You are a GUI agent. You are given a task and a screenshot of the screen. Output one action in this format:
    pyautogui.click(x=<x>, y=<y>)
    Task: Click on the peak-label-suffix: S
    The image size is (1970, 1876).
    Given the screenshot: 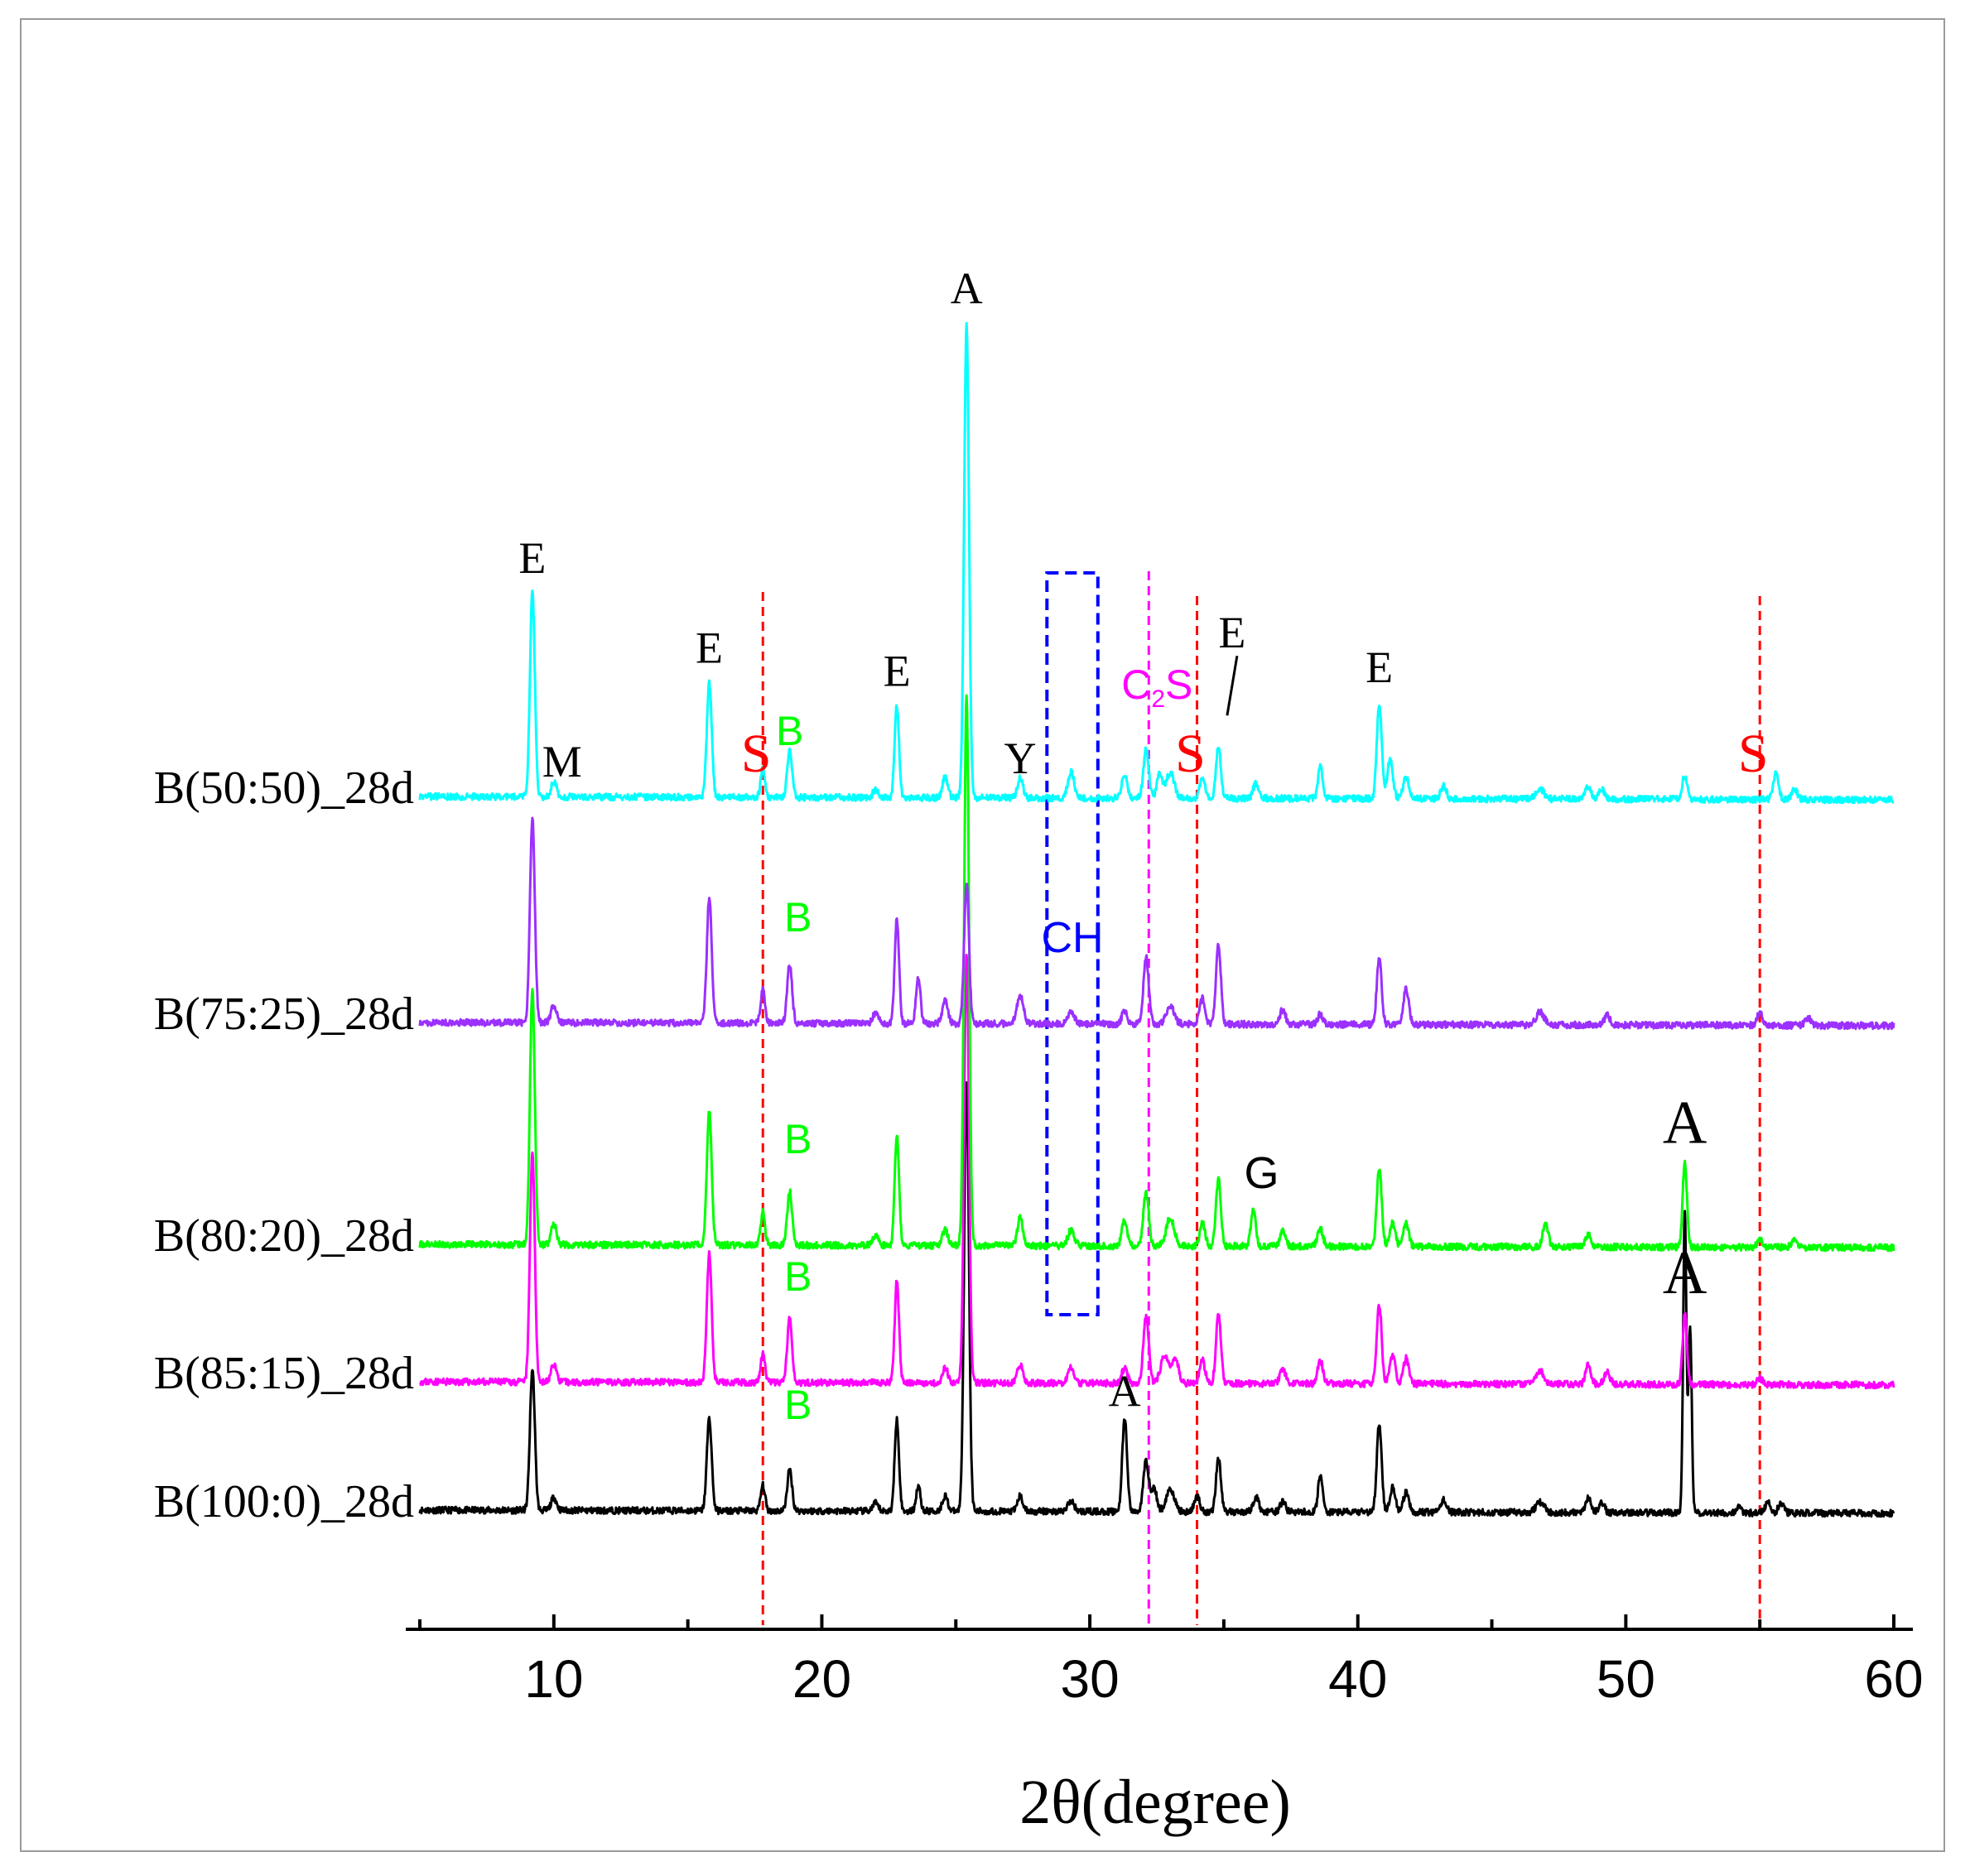 What is the action you would take?
    pyautogui.click(x=1178, y=685)
    